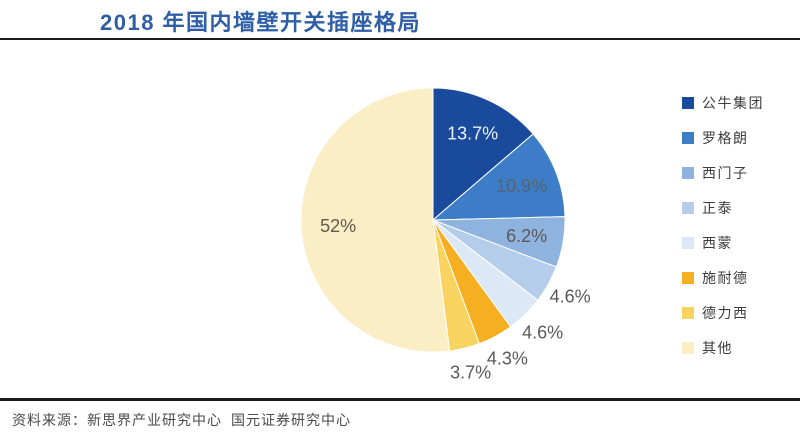 Image resolution: width=800 pixels, height=443 pixels. I want to click on legend-item-5: 西蒙, so click(723, 242).